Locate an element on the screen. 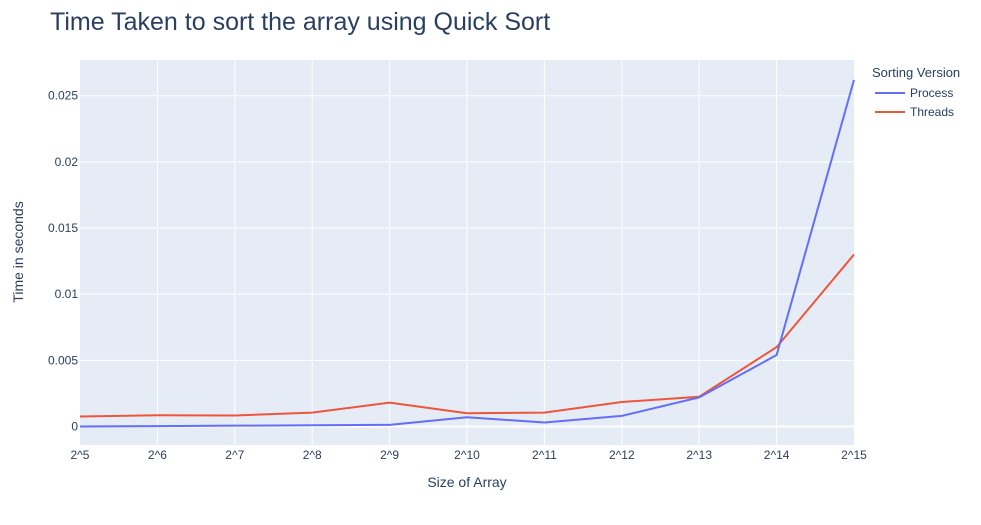  y-tick-label: 0.015 is located at coordinates (63, 228).